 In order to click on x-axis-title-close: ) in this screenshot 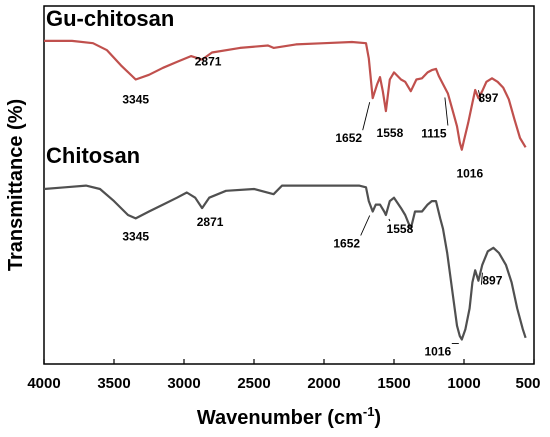, I will do `click(377, 418)`.